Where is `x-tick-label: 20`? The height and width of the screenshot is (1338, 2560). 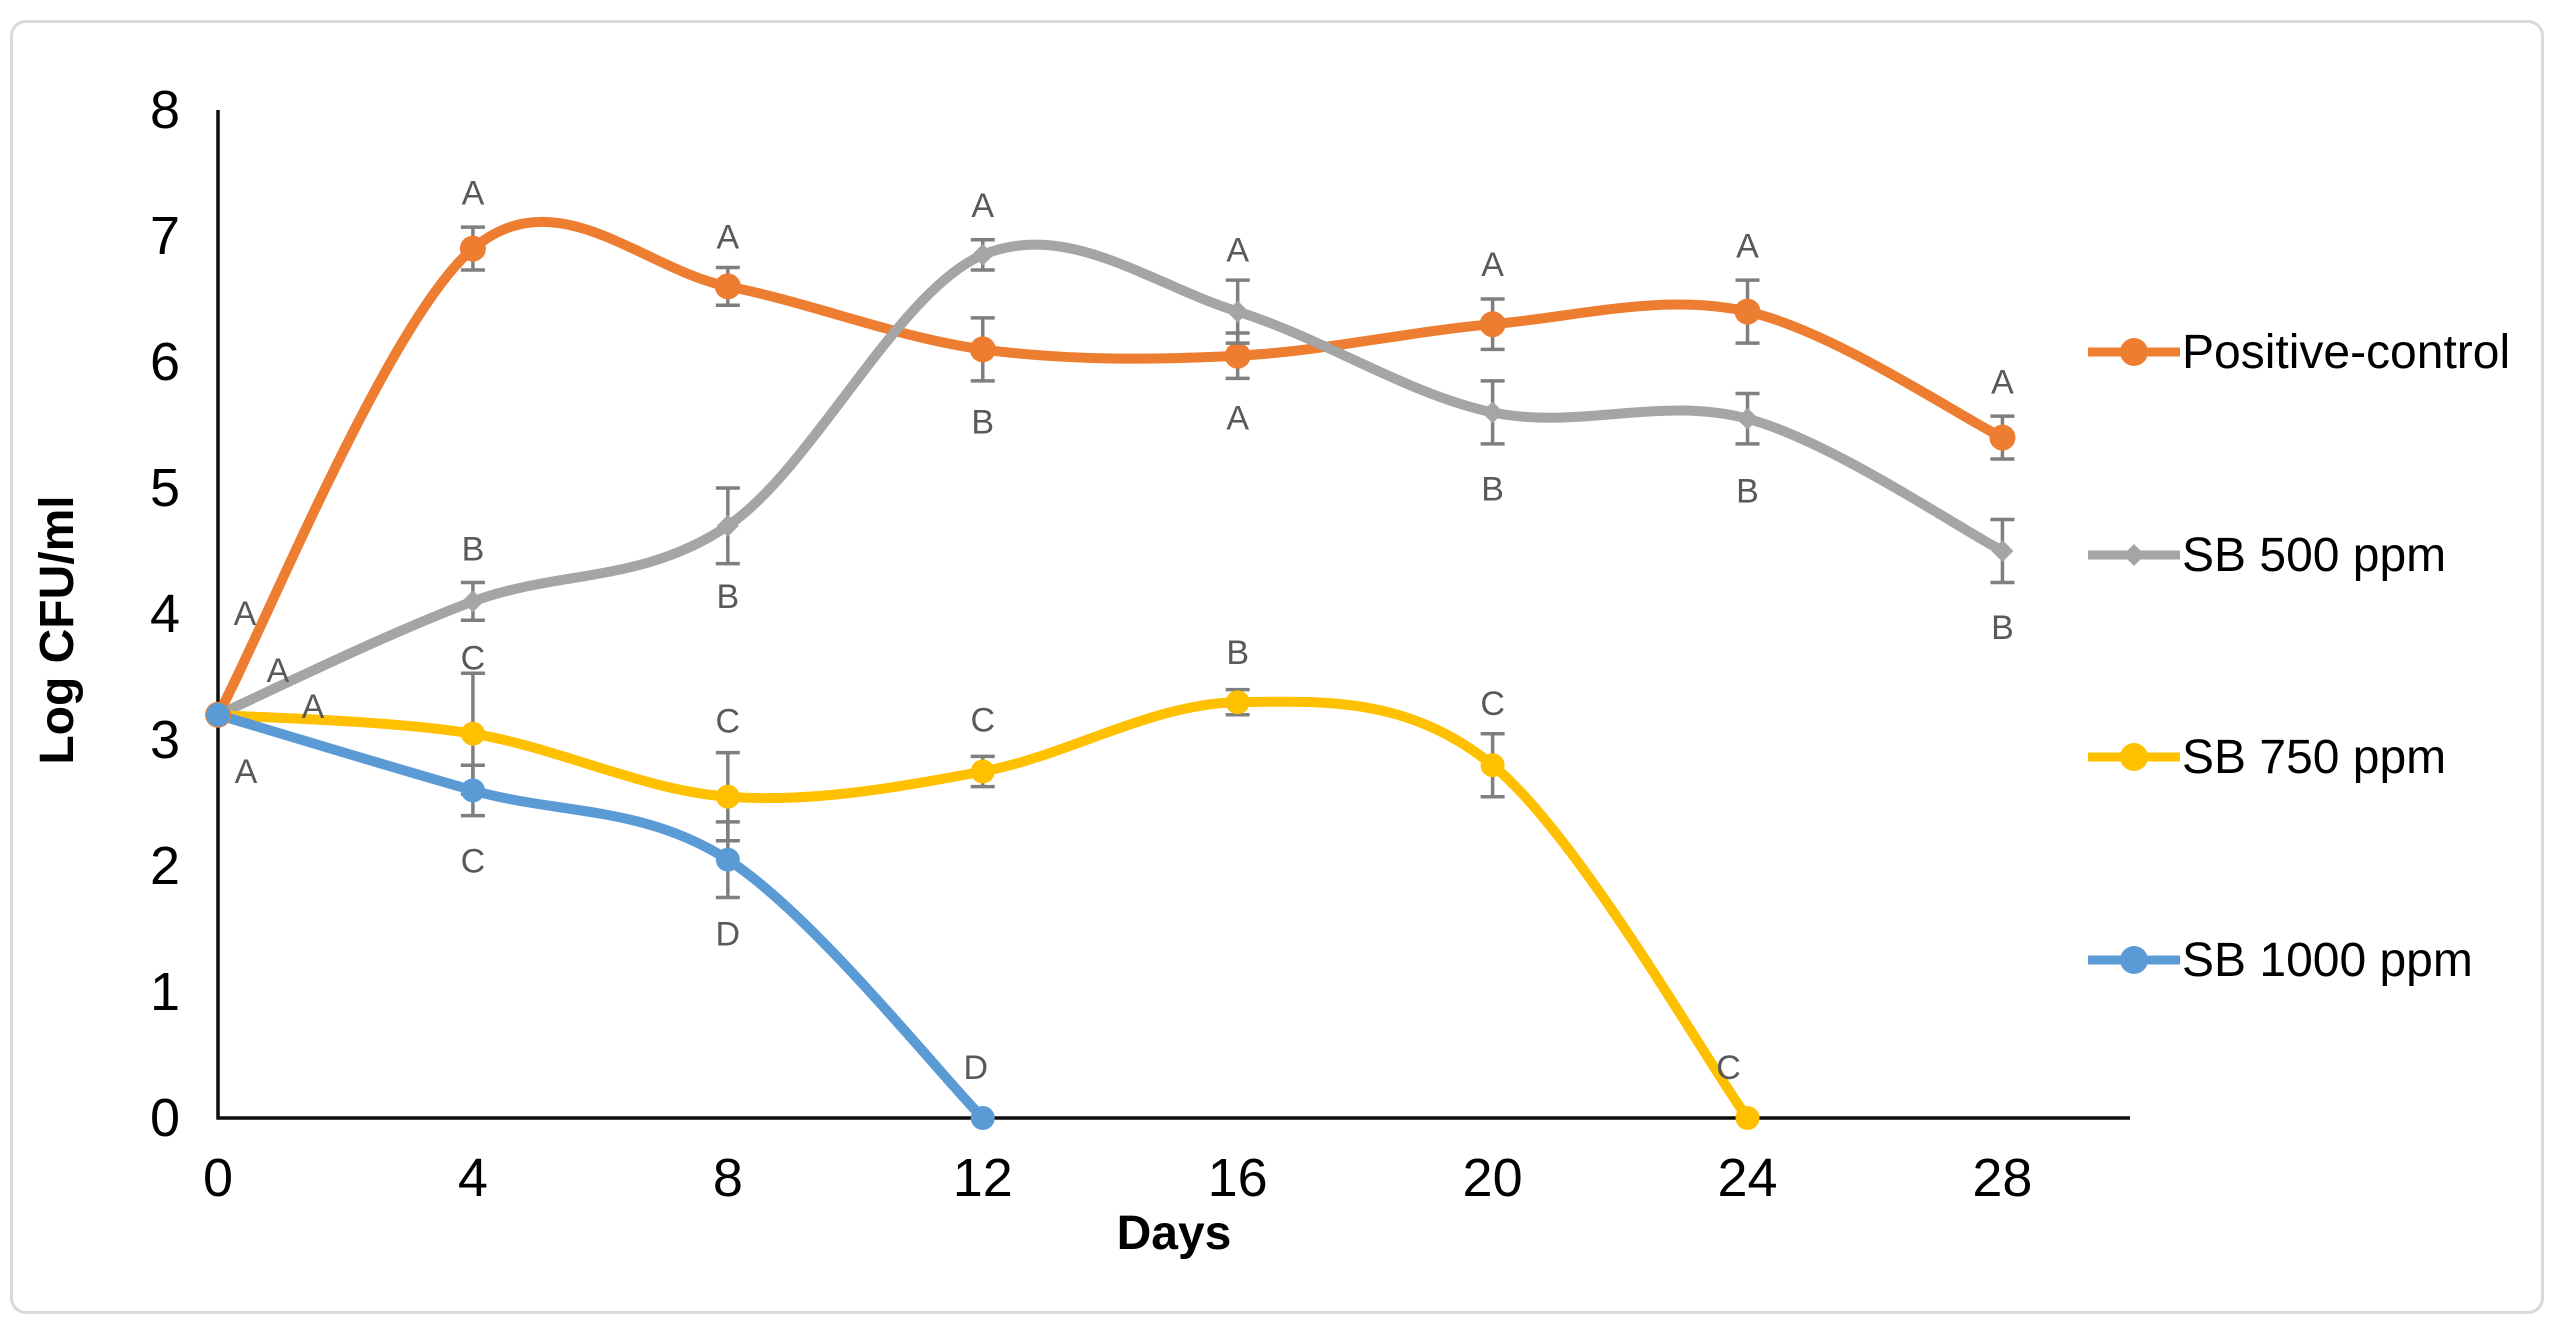
x-tick-label: 20 is located at coordinates (1493, 1178).